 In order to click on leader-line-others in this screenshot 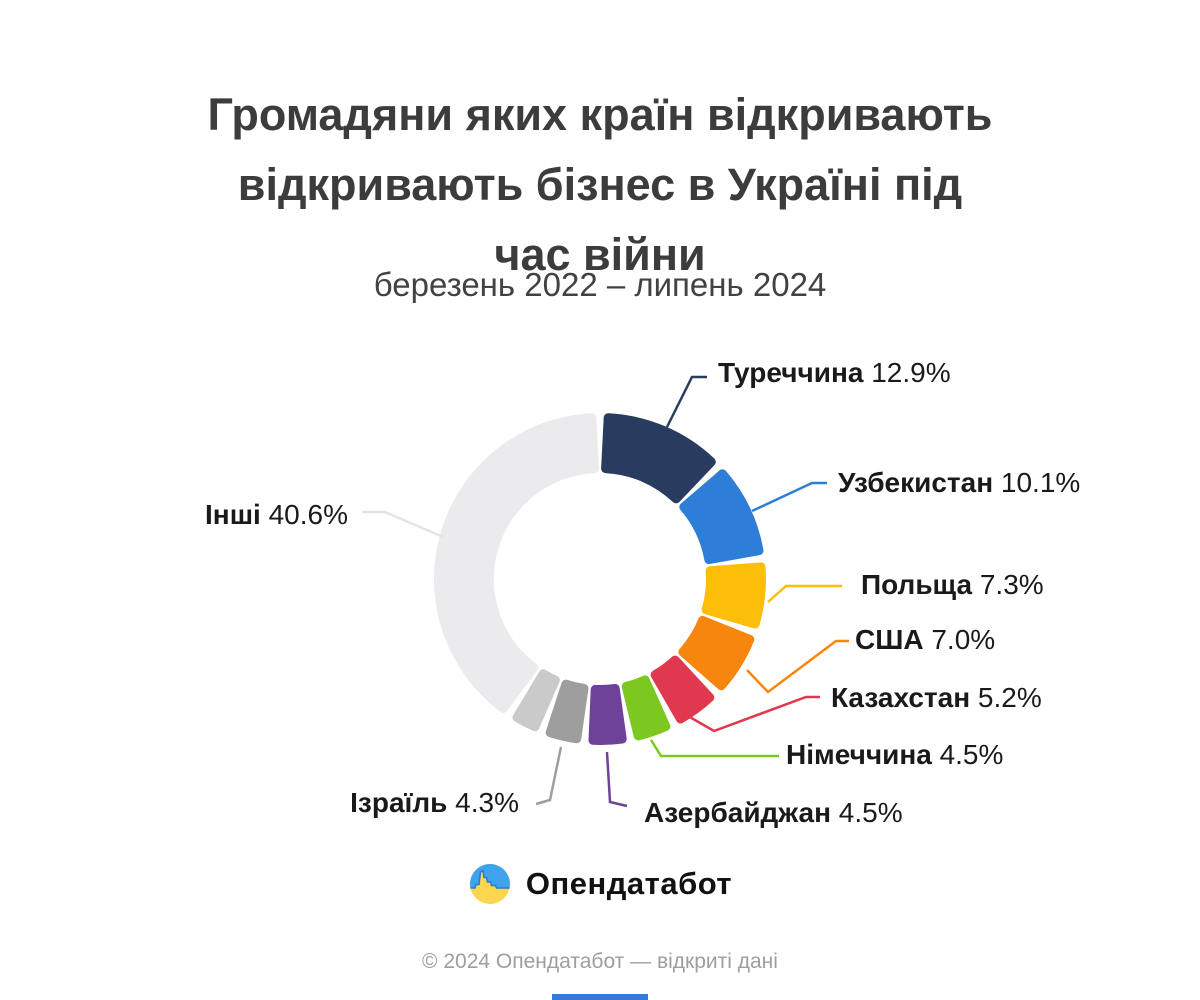, I will do `click(403, 524)`.